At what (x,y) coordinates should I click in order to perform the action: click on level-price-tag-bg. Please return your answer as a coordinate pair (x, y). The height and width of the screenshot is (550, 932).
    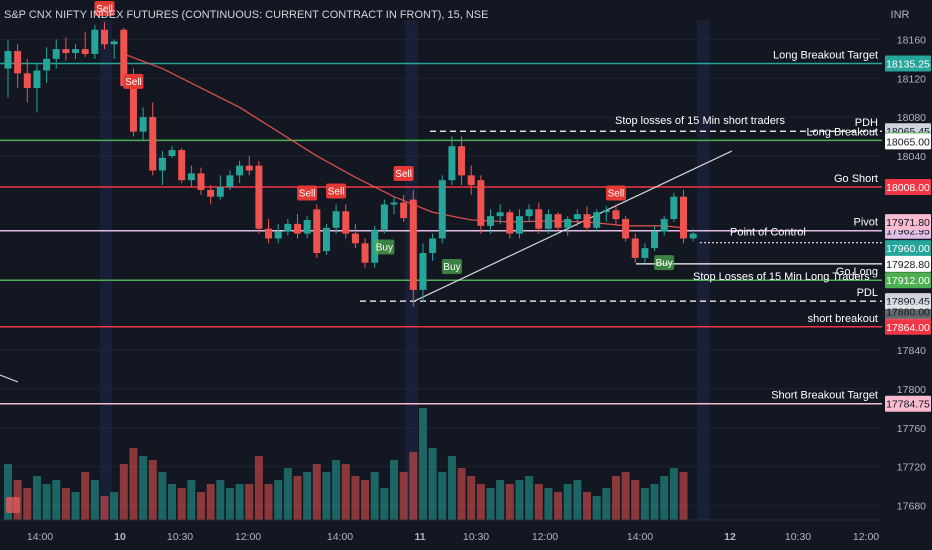
    Looking at the image, I should click on (908, 280).